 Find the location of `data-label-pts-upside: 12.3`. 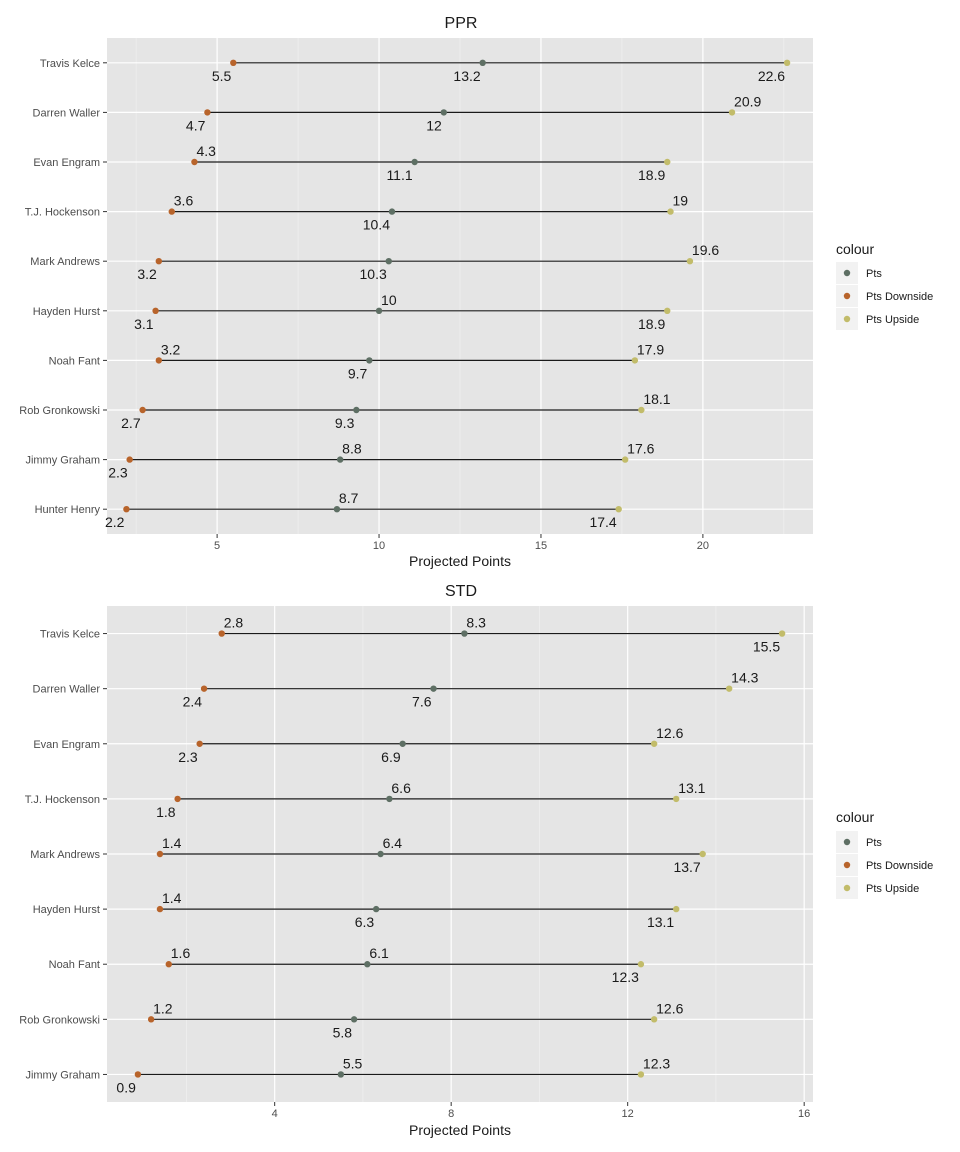

data-label-pts-upside: 12.3 is located at coordinates (656, 1063).